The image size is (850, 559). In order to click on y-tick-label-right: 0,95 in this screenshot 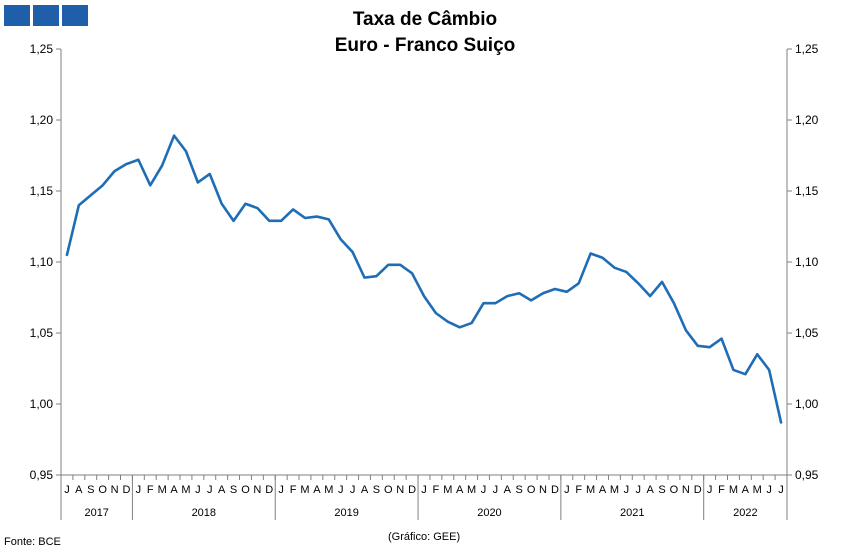, I will do `click(807, 475)`.